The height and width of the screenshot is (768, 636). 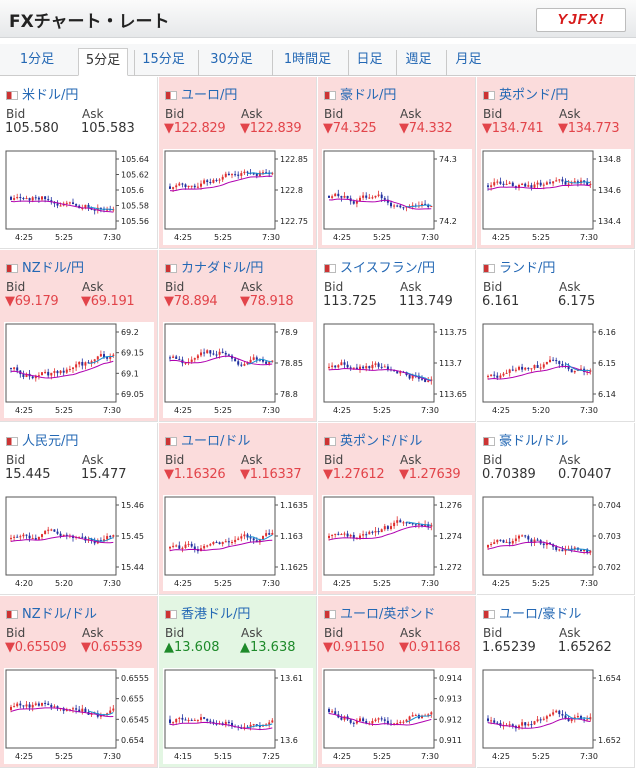 What do you see at coordinates (214, 266) in the screenshot?
I see `pair-link: カナダドル/円` at bounding box center [214, 266].